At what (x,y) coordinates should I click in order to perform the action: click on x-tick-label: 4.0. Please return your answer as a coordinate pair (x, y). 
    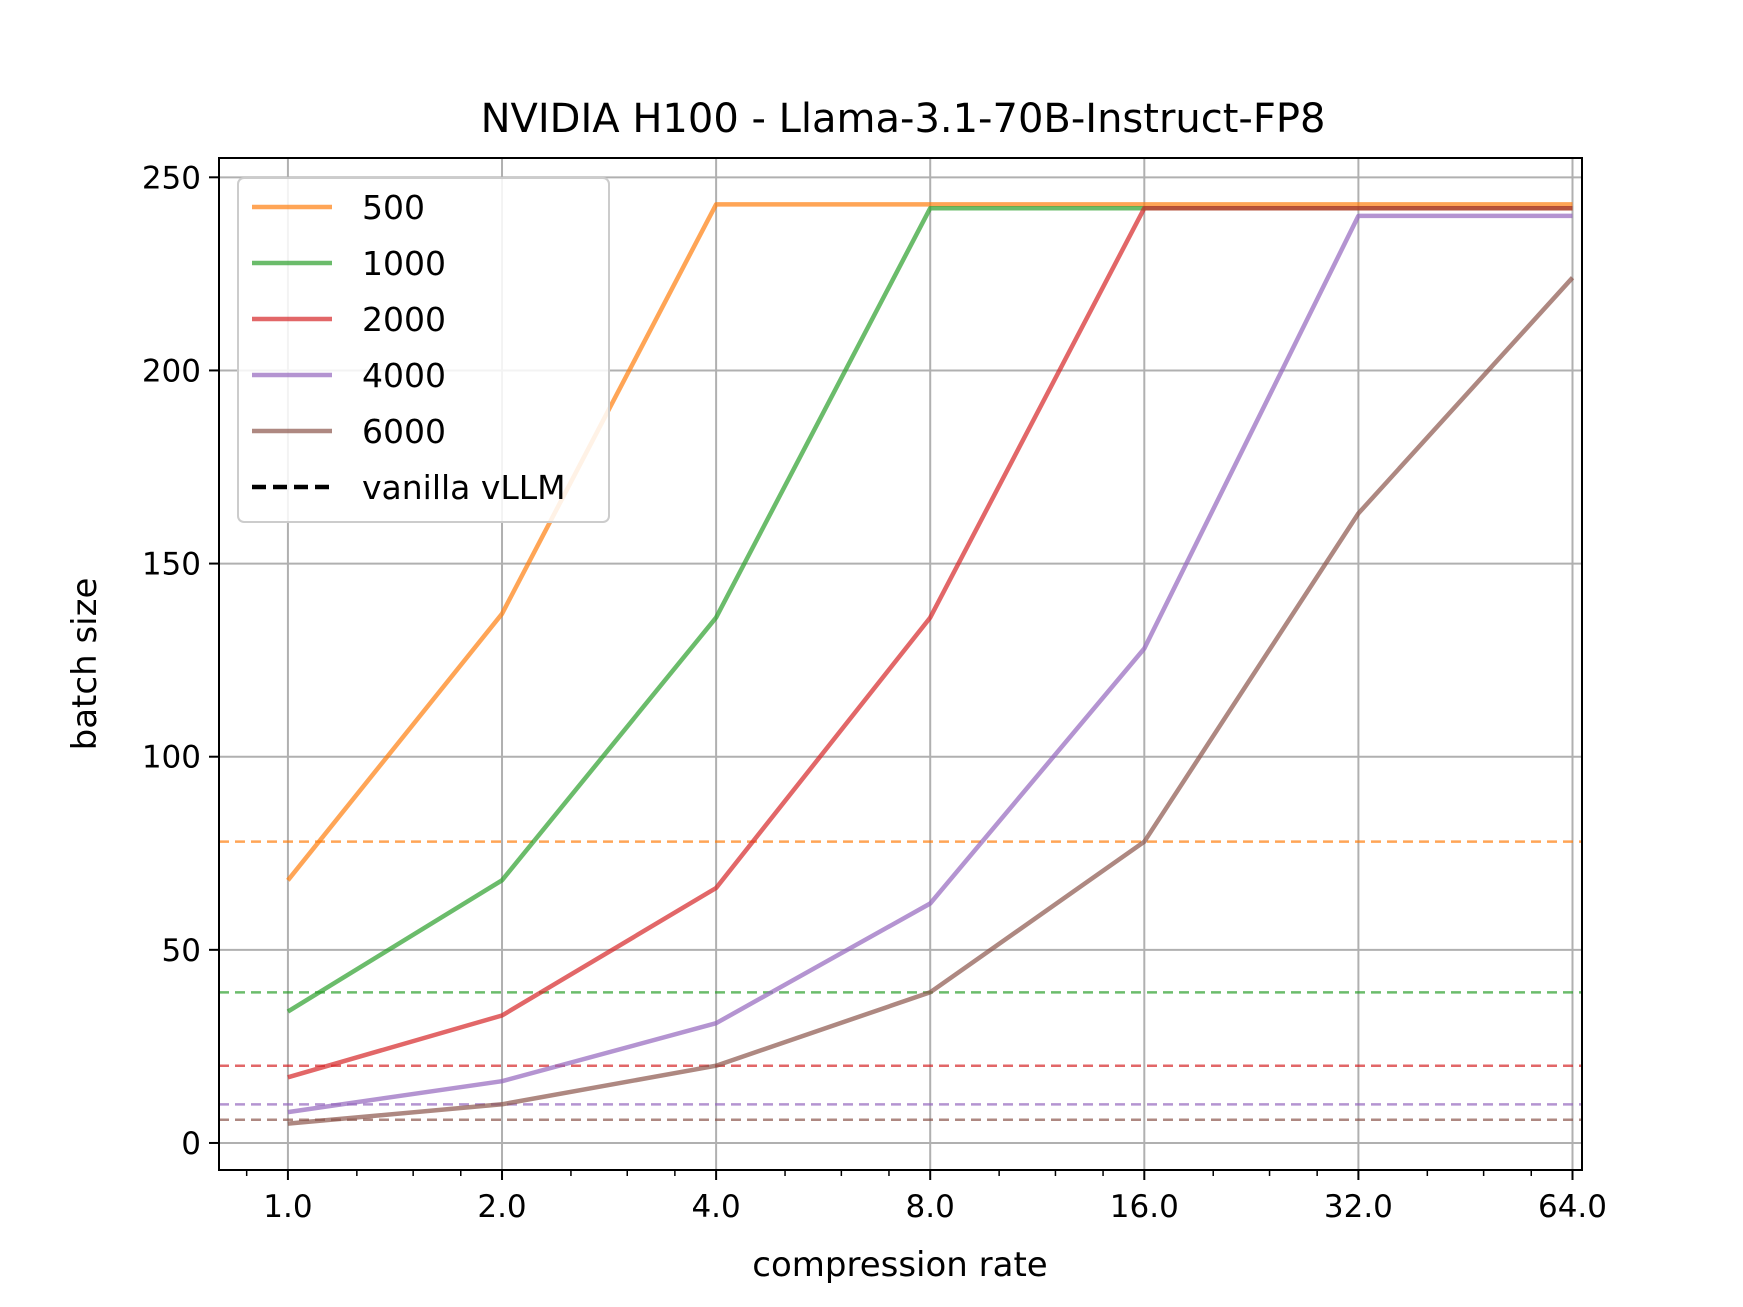
    Looking at the image, I should click on (715, 1207).